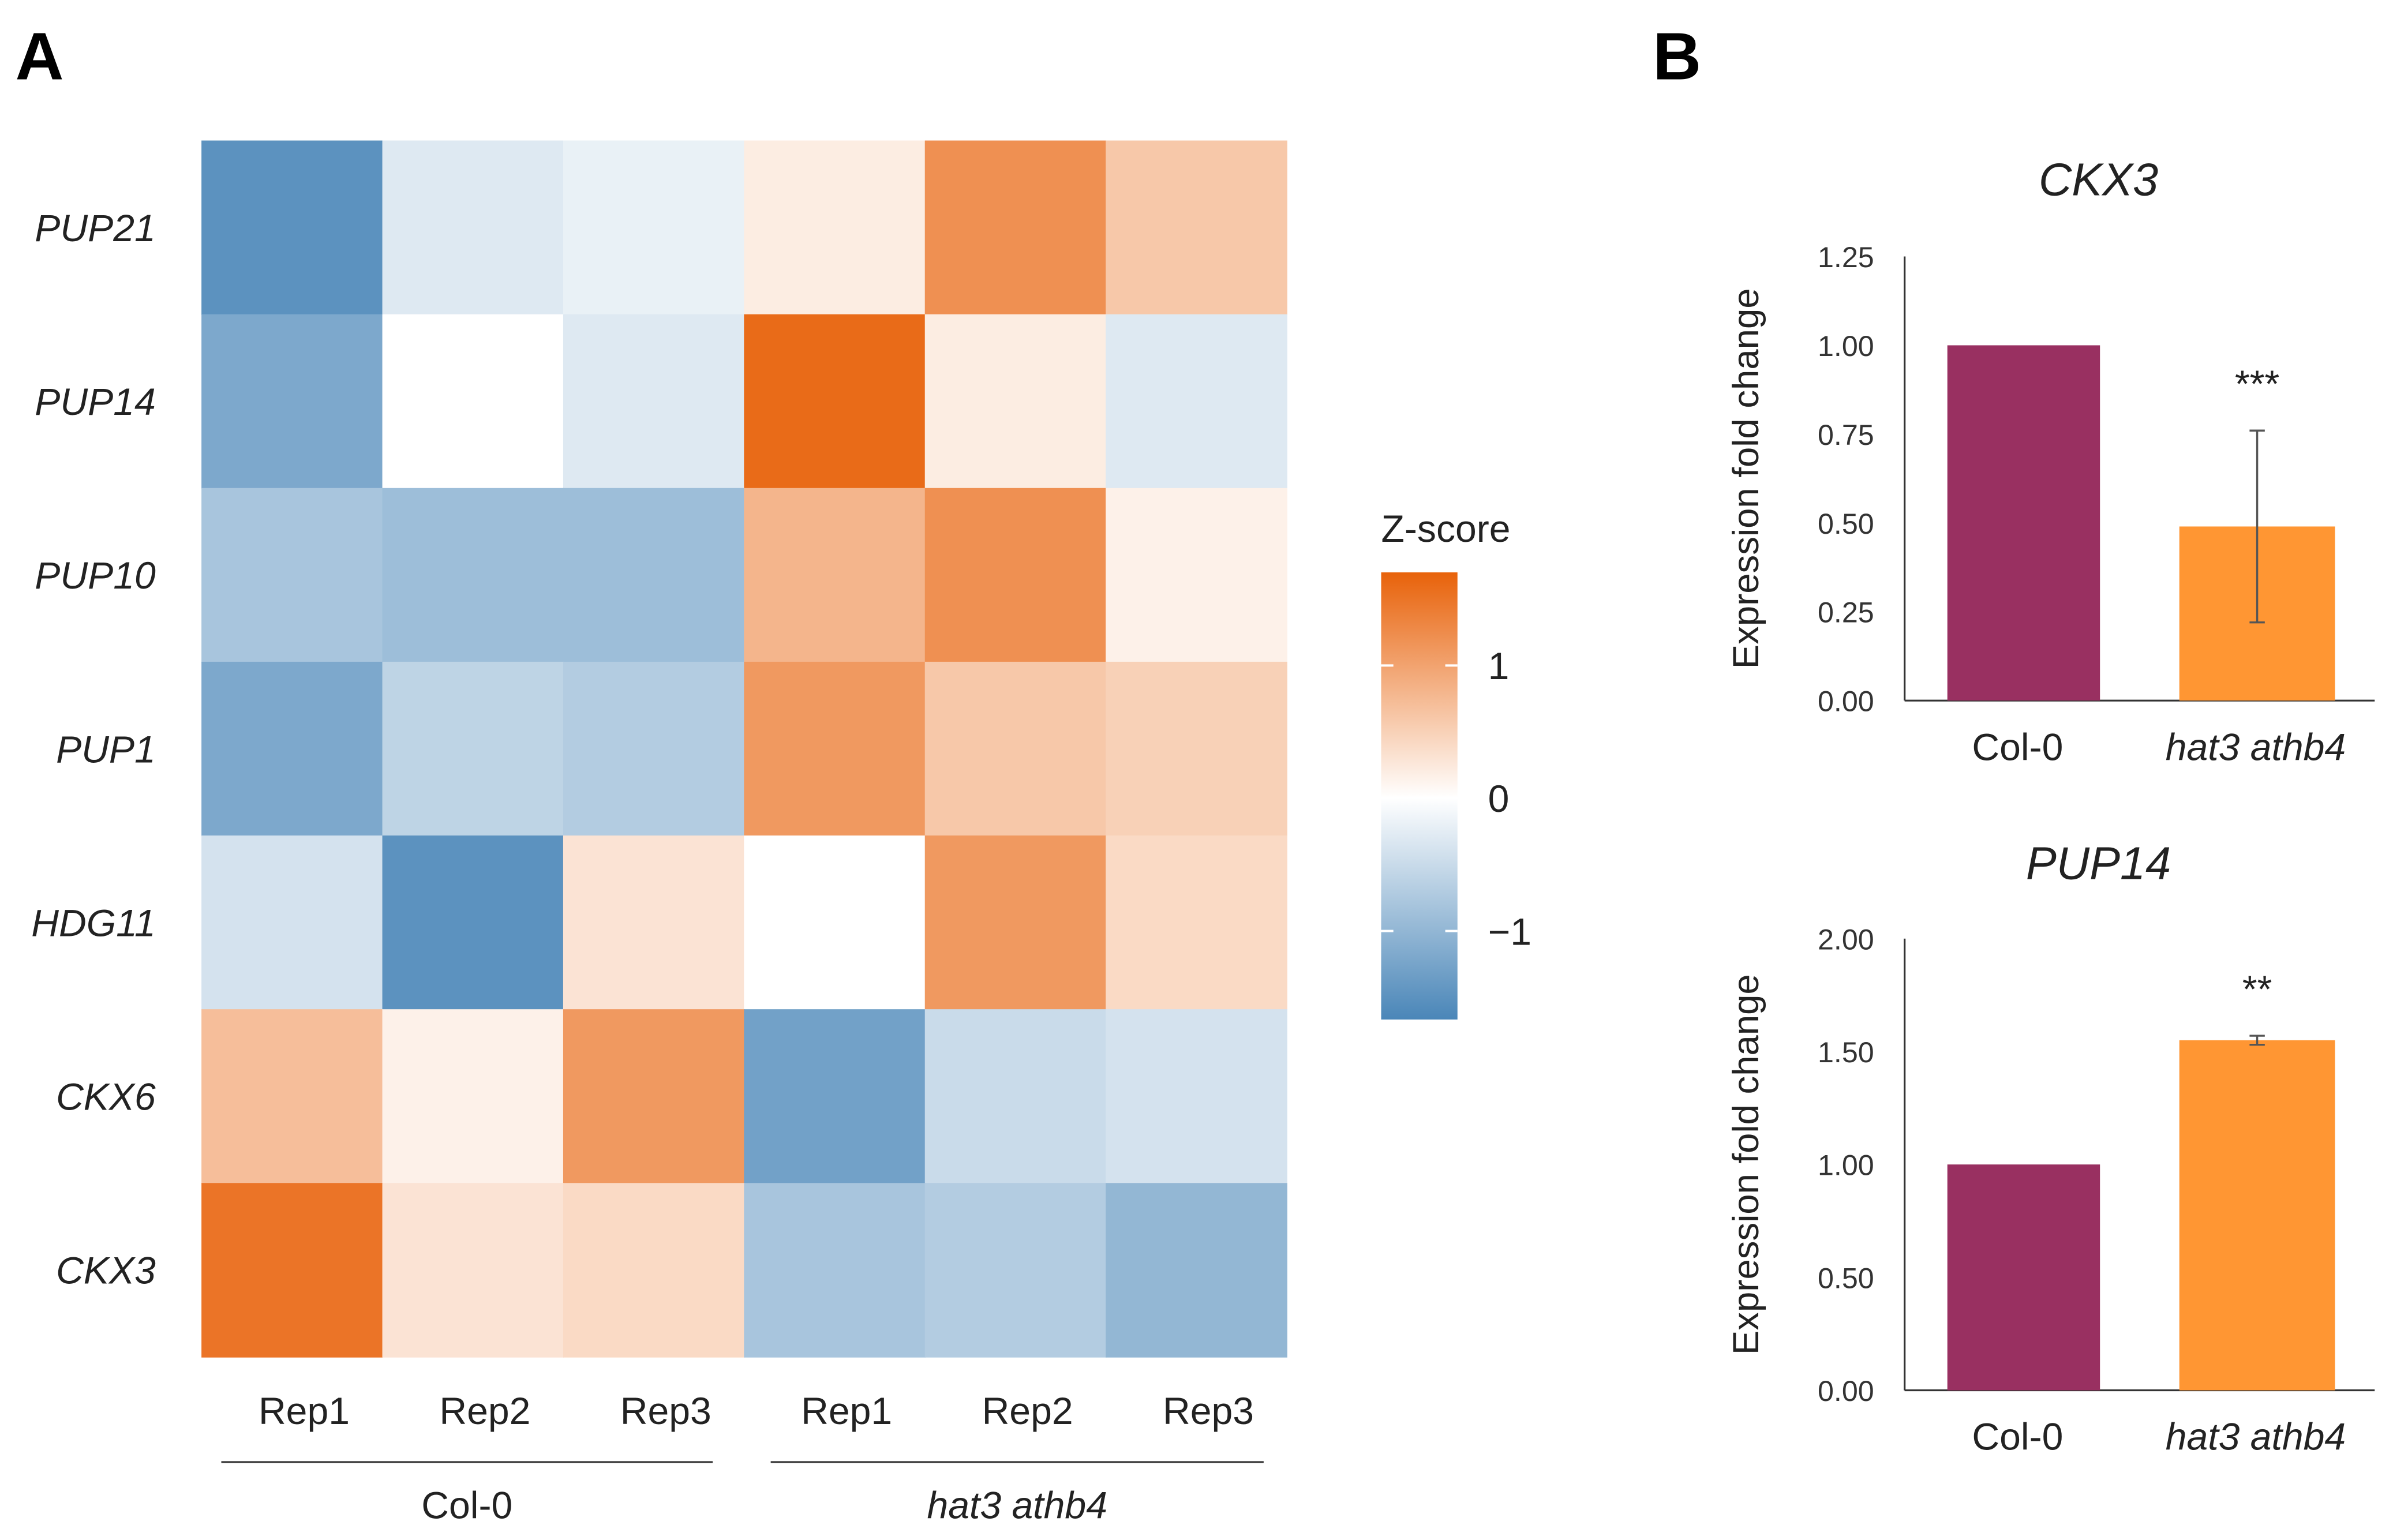  I want to click on colorbar-legend: Z-score 1 0 −1, so click(1456, 764).